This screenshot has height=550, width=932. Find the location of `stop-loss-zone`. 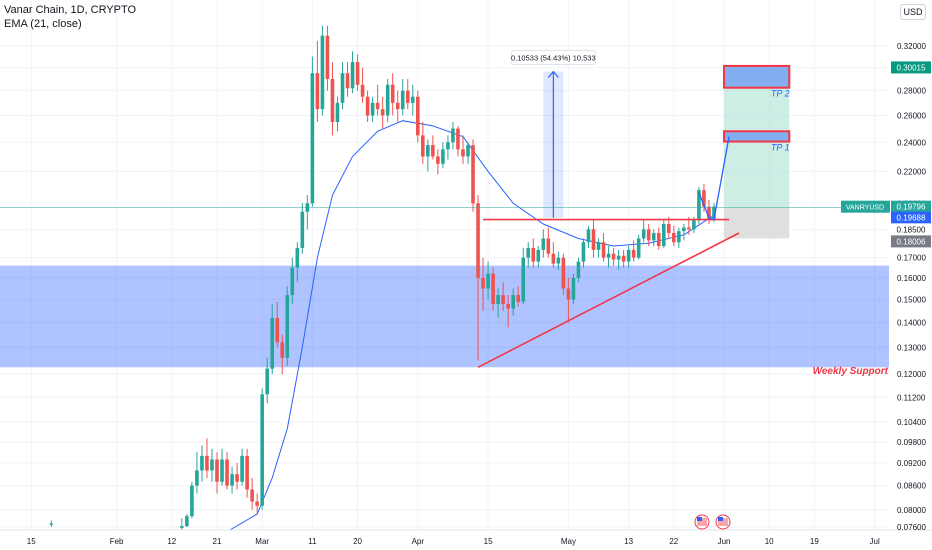

stop-loss-zone is located at coordinates (757, 223).